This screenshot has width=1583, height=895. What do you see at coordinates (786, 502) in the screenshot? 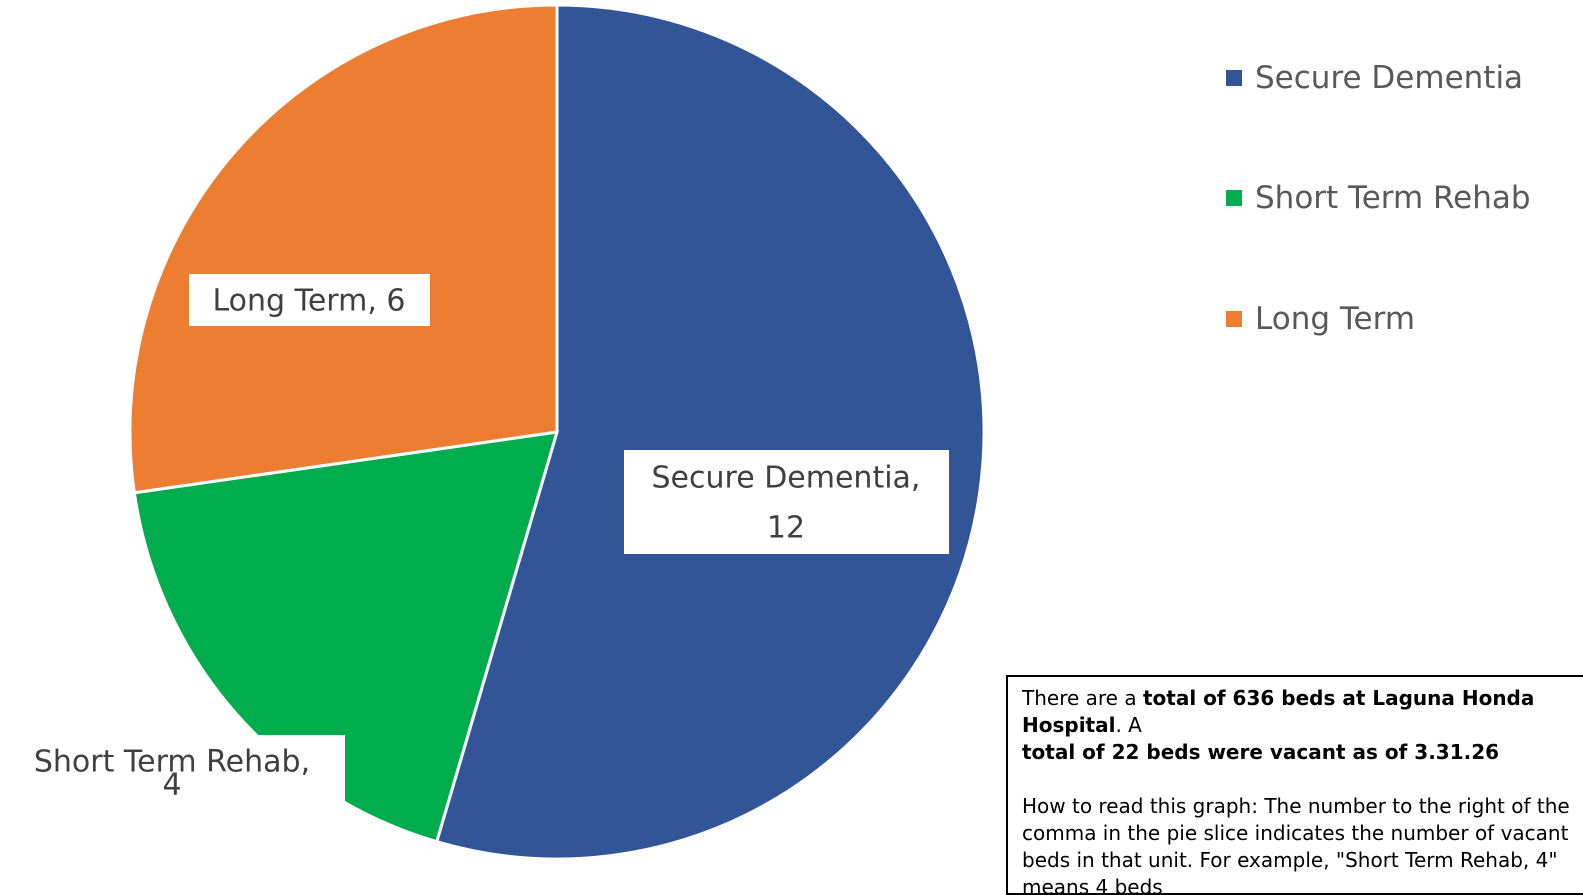
I see `data-label-box-secure-dementia` at bounding box center [786, 502].